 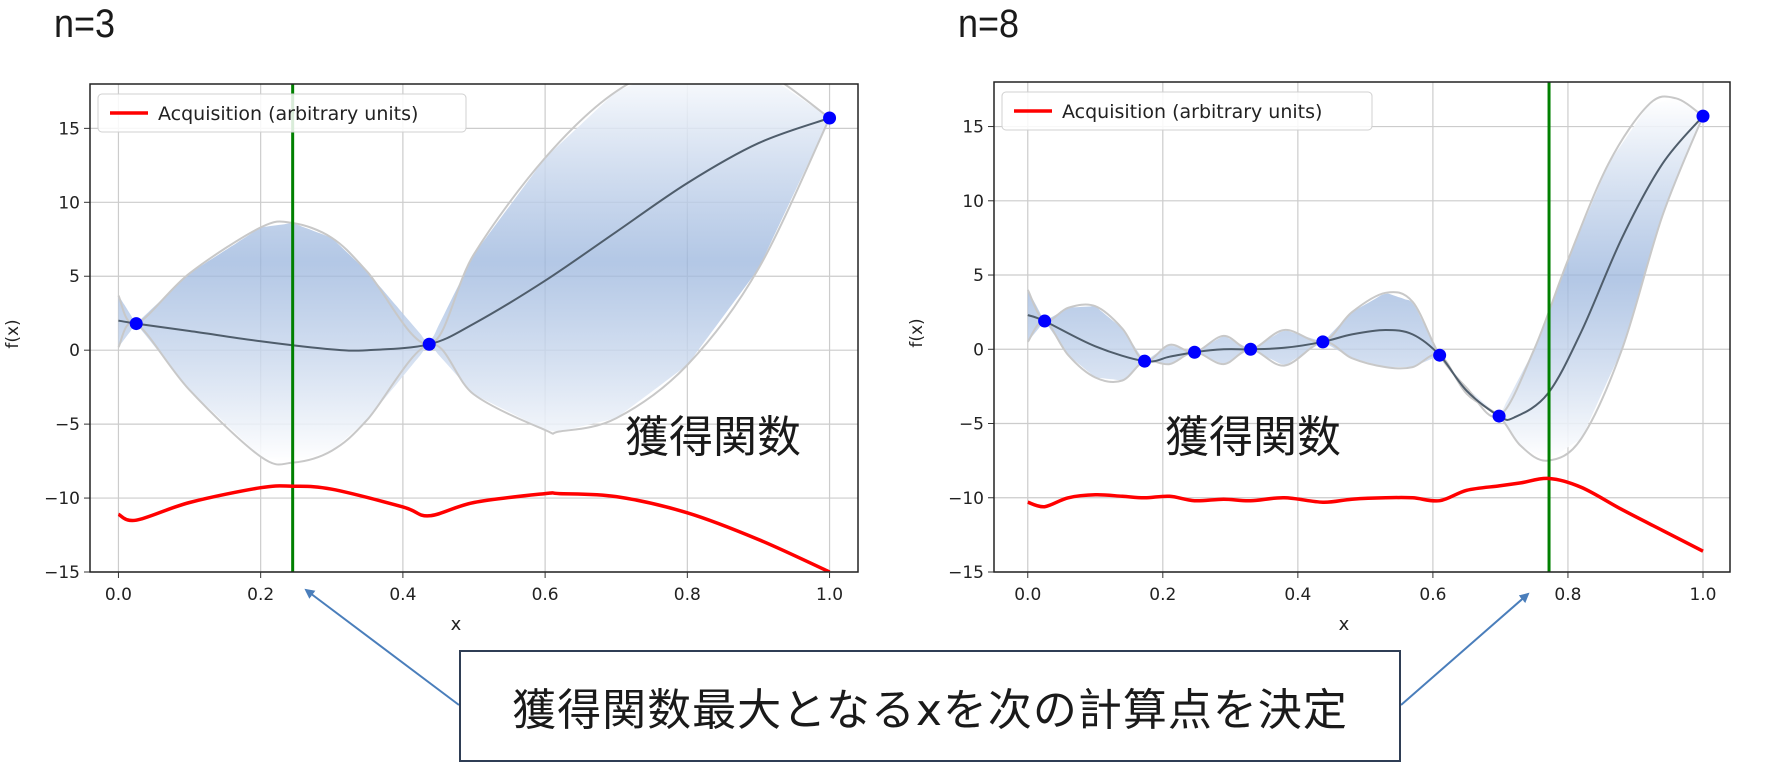 I want to click on panel-title-n8: n=8, so click(x=989, y=24).